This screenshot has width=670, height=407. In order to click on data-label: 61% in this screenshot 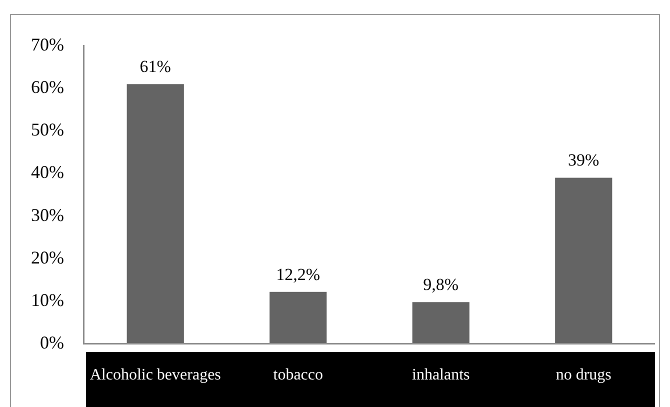, I will do `click(155, 66)`.